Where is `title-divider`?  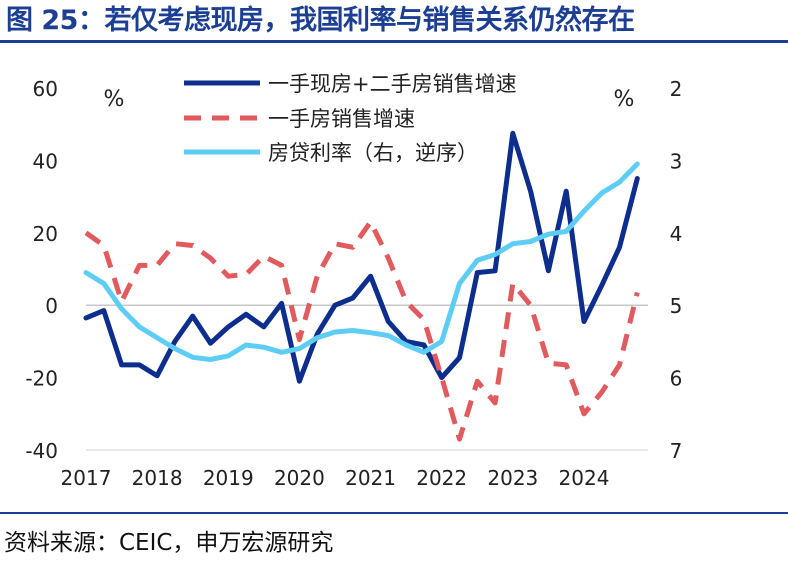
title-divider is located at coordinates (394, 41).